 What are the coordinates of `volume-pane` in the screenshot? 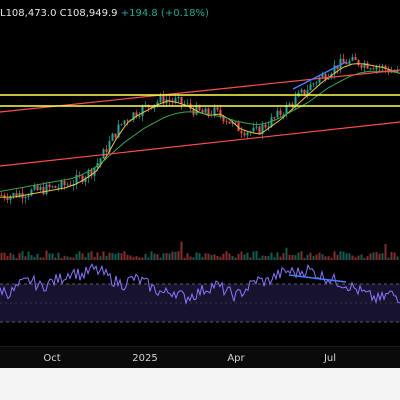 It's located at (200, 249).